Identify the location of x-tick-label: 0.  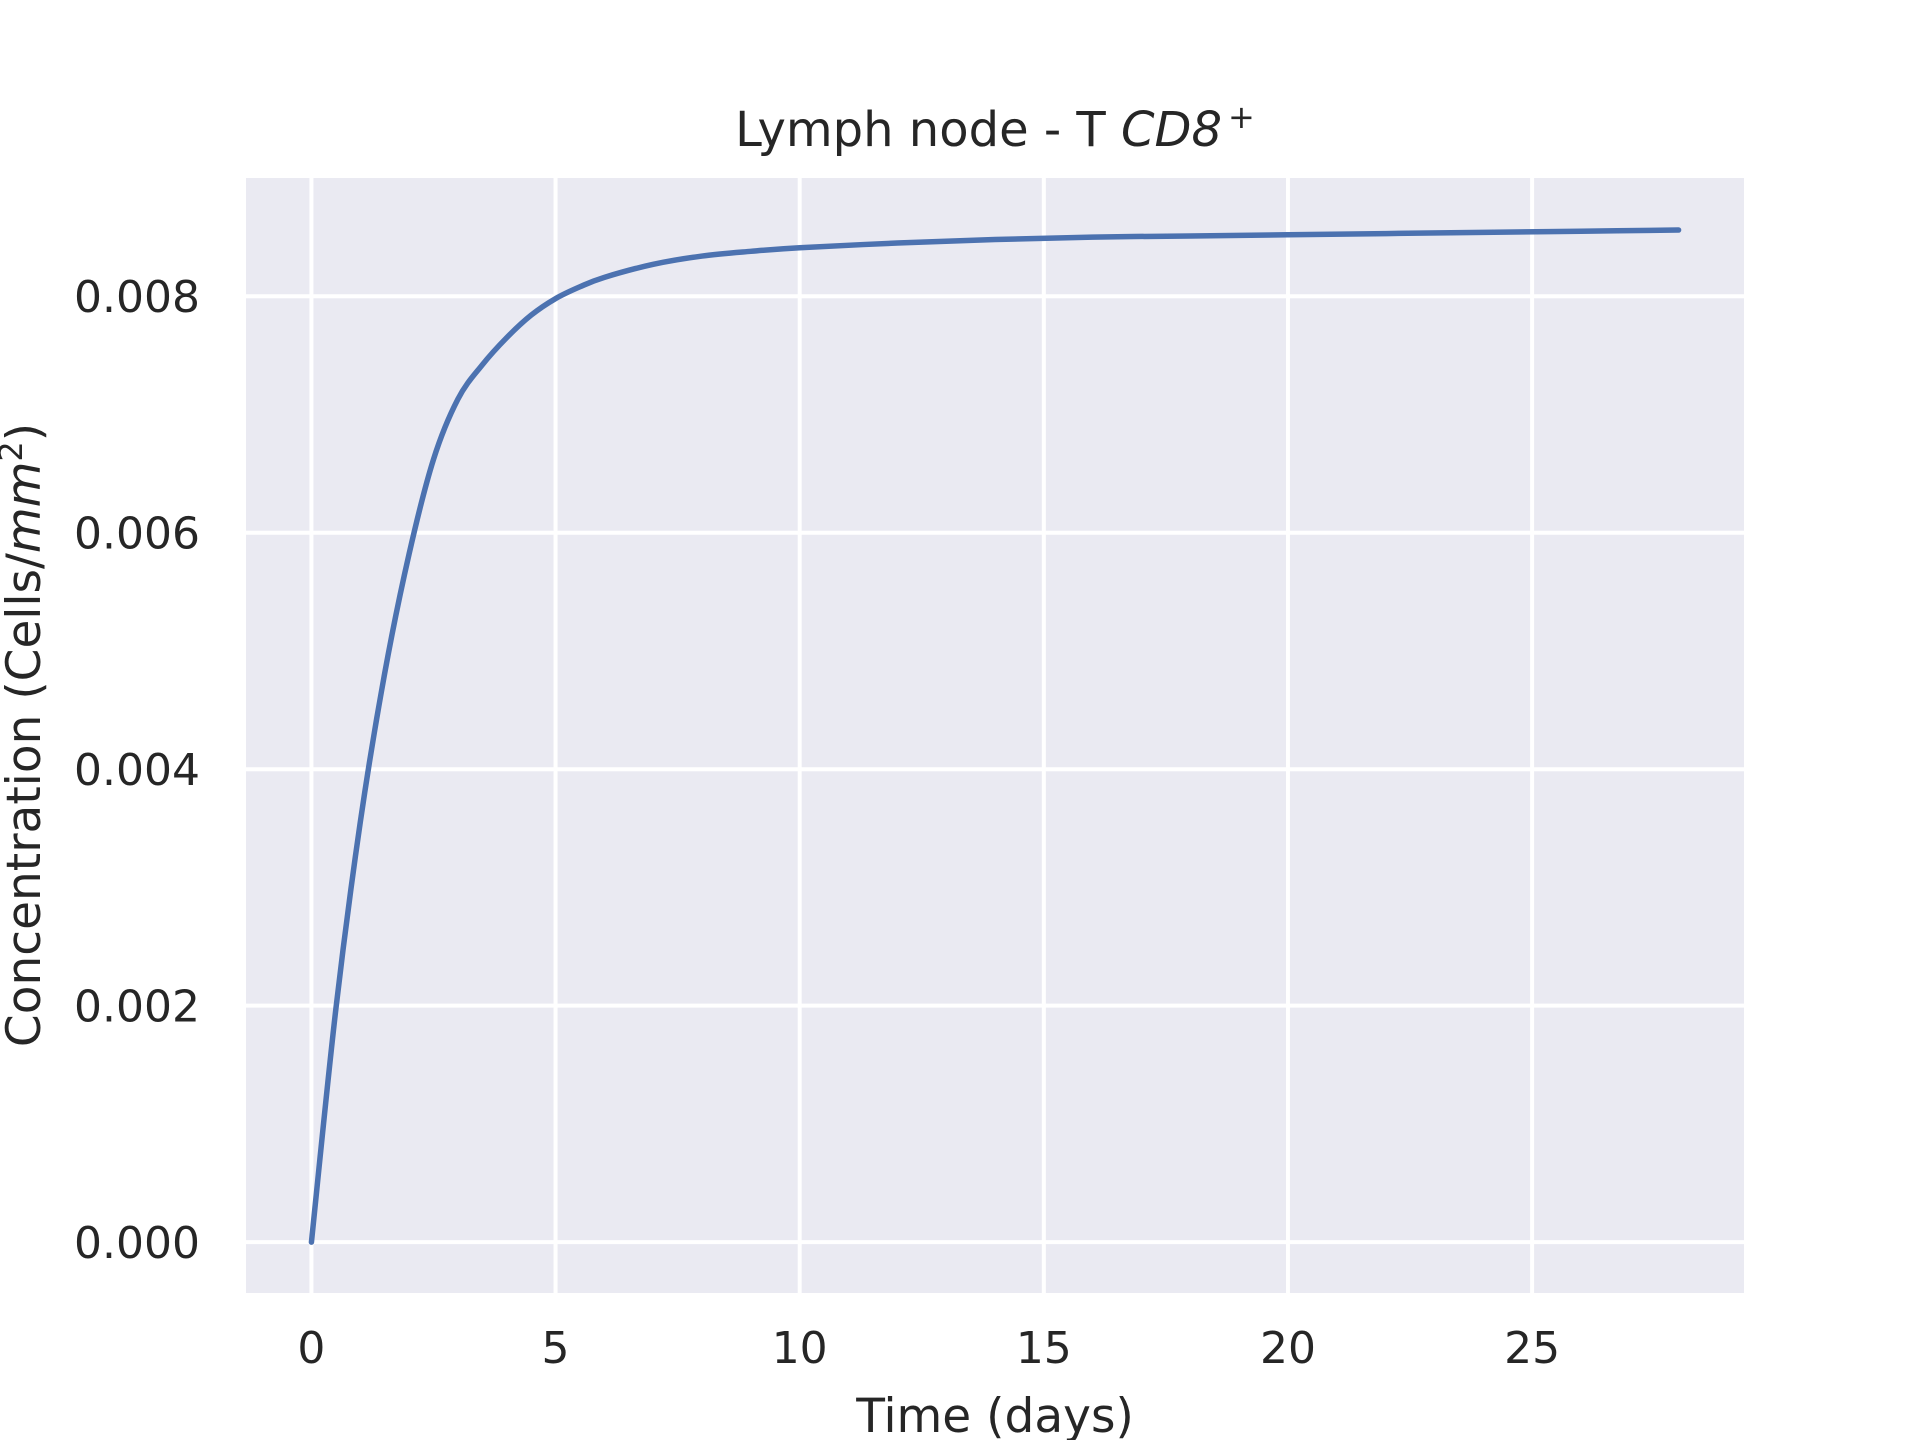
(311, 1348).